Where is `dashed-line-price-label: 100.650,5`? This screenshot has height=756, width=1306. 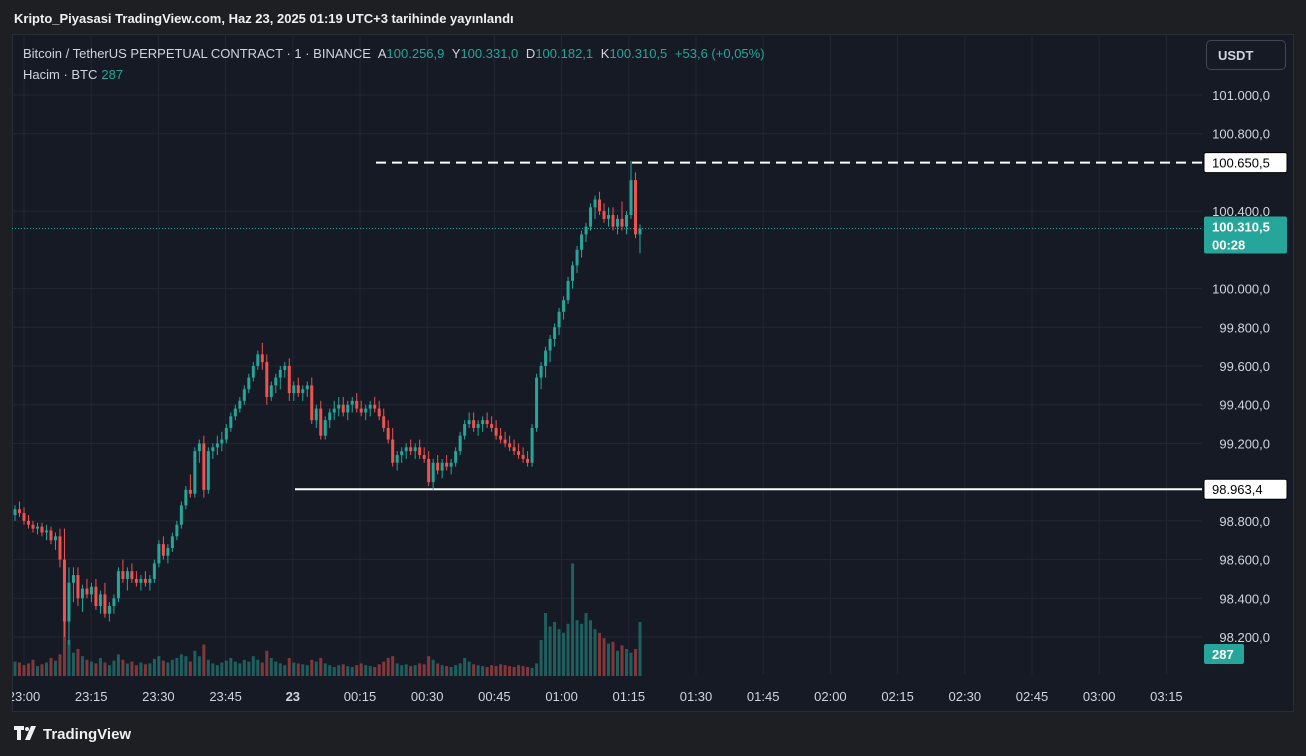 dashed-line-price-label: 100.650,5 is located at coordinates (1245, 163).